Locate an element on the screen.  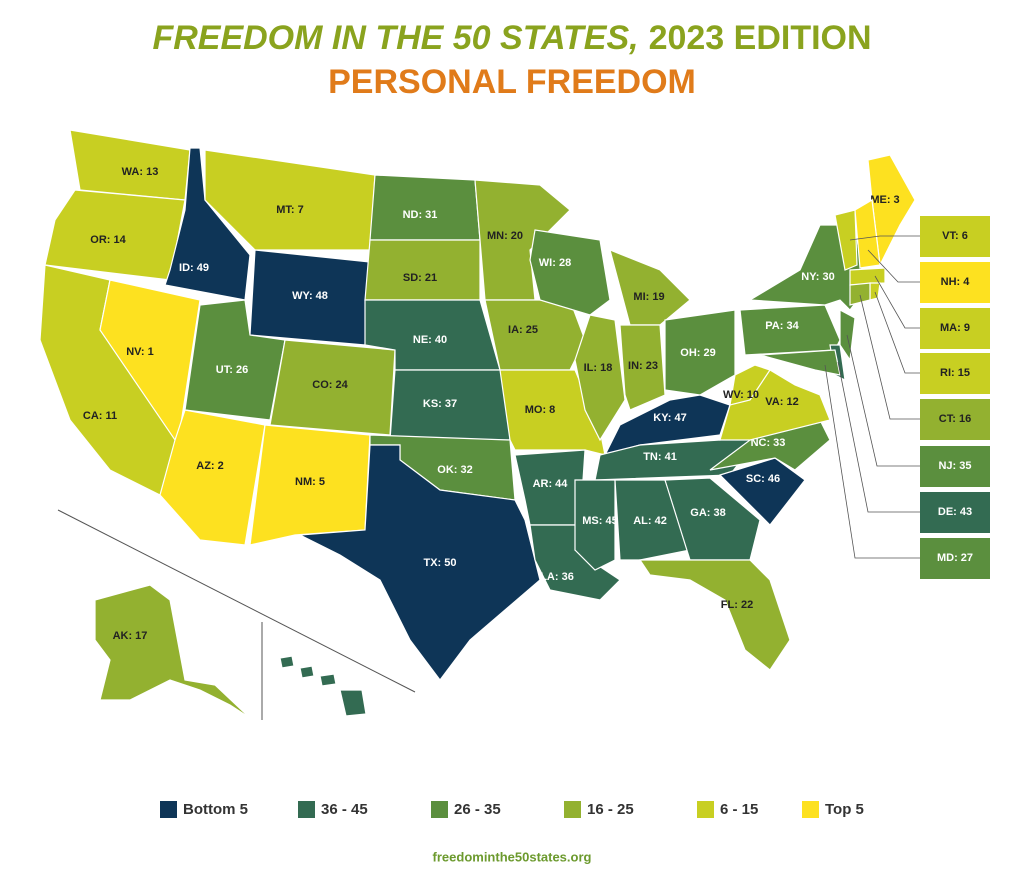
state-label: AK: 17 is located at coordinates (130, 636).